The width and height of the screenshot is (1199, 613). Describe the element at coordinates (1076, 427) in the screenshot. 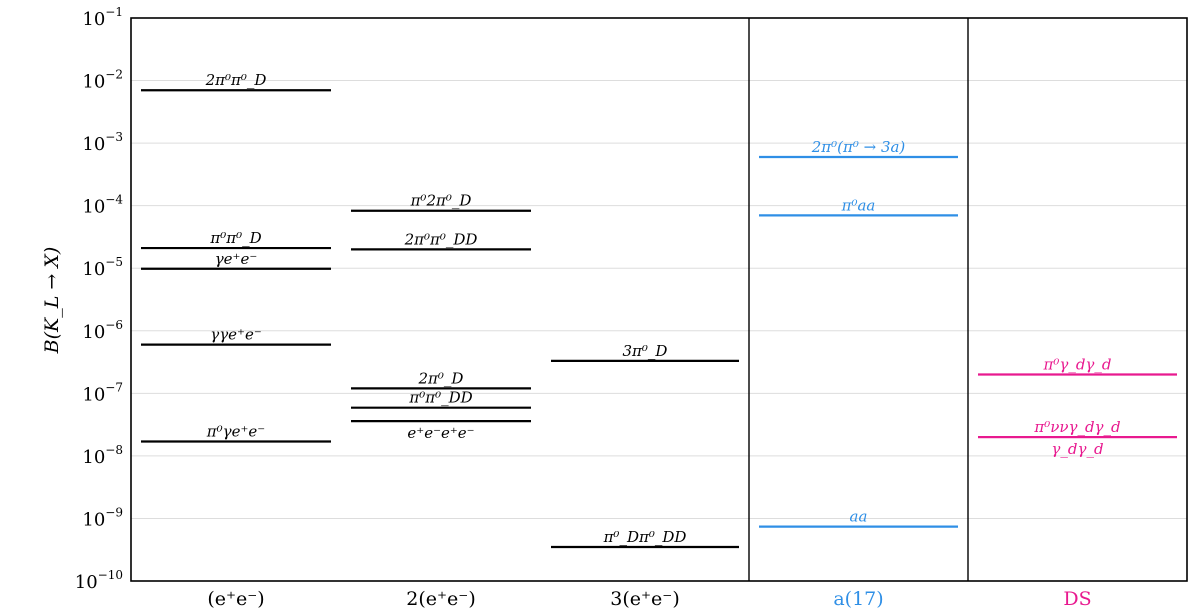

I see `level-label: π⁰ννγ_dγ_d` at that location.